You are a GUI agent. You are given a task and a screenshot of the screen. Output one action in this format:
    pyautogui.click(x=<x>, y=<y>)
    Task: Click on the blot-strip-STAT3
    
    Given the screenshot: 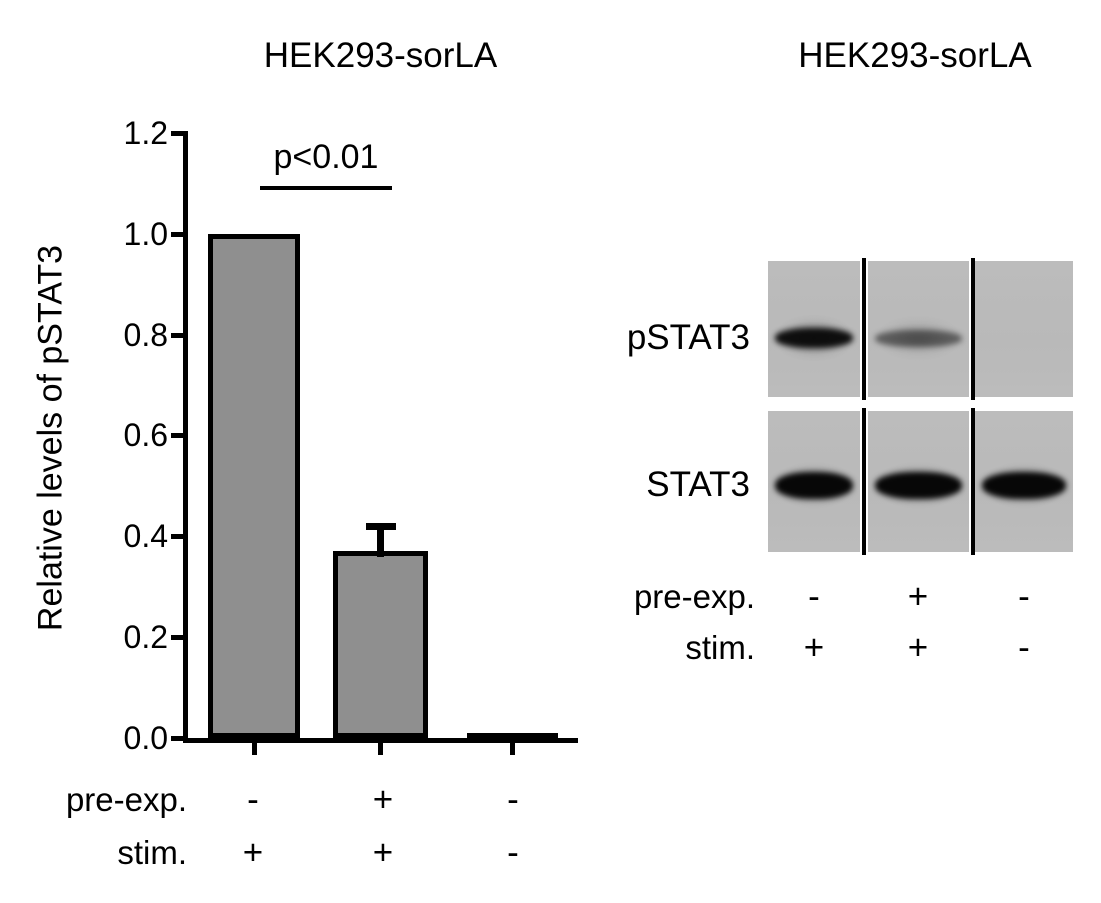 What is the action you would take?
    pyautogui.click(x=920, y=481)
    